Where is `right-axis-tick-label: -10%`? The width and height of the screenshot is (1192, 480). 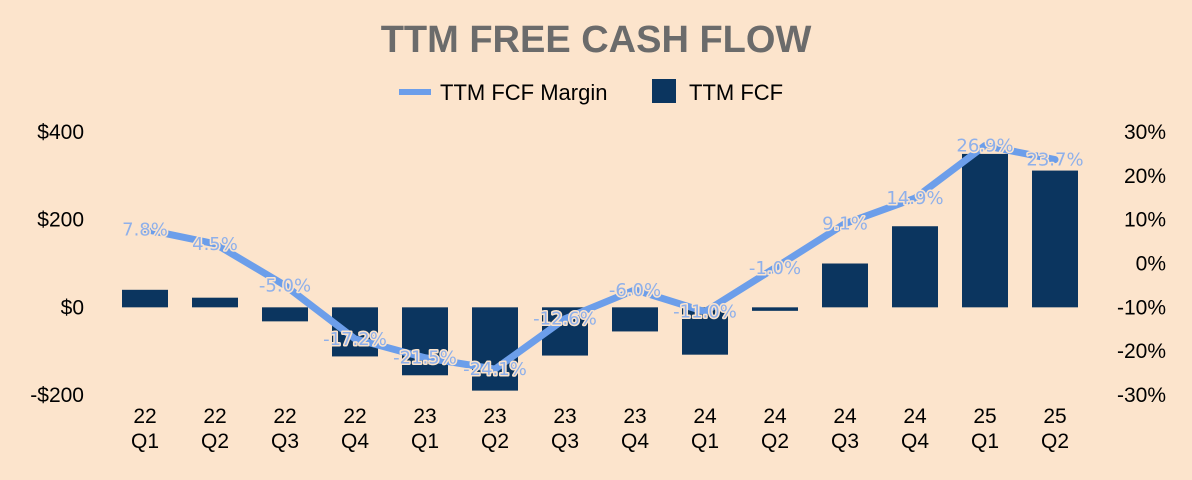
right-axis-tick-label: -10% is located at coordinates (1141, 307).